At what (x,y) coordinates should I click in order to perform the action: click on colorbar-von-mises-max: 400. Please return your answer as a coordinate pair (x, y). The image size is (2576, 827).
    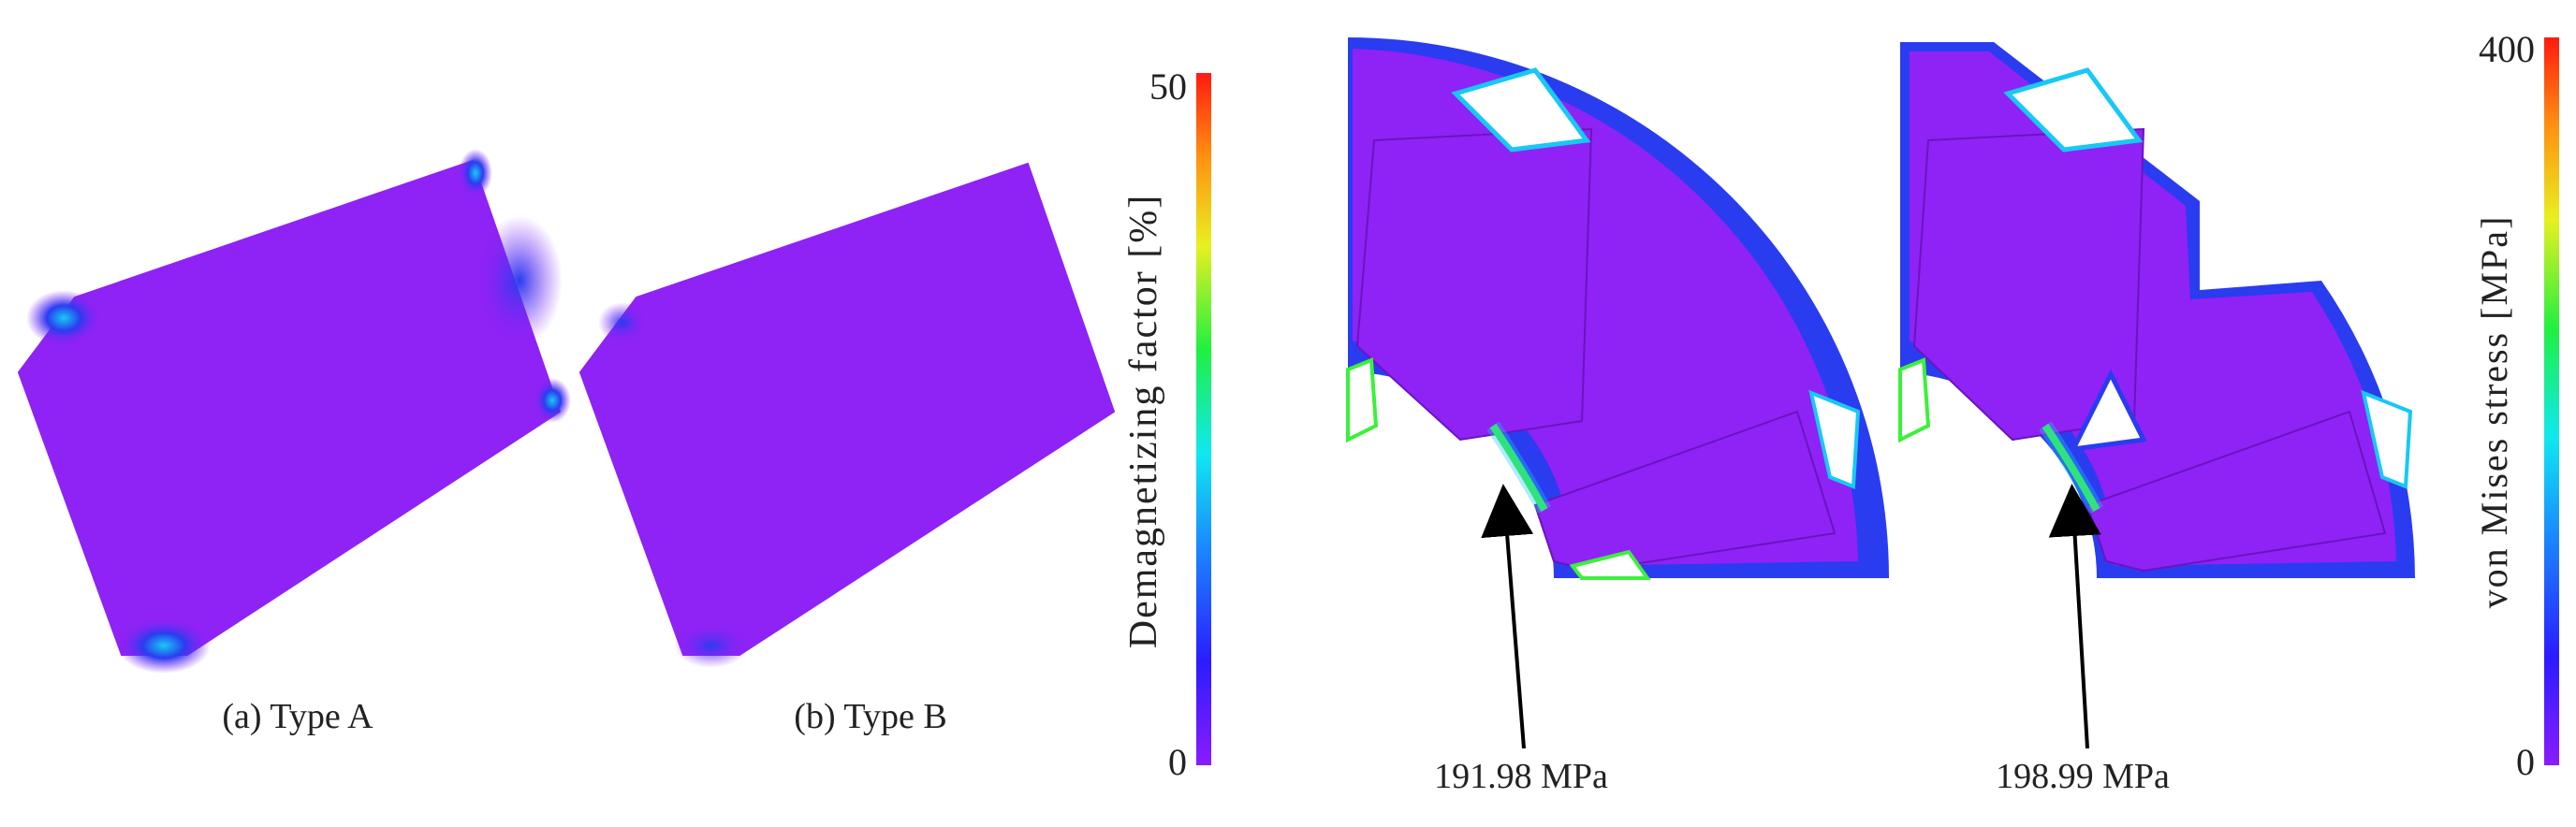
    Looking at the image, I should click on (2507, 49).